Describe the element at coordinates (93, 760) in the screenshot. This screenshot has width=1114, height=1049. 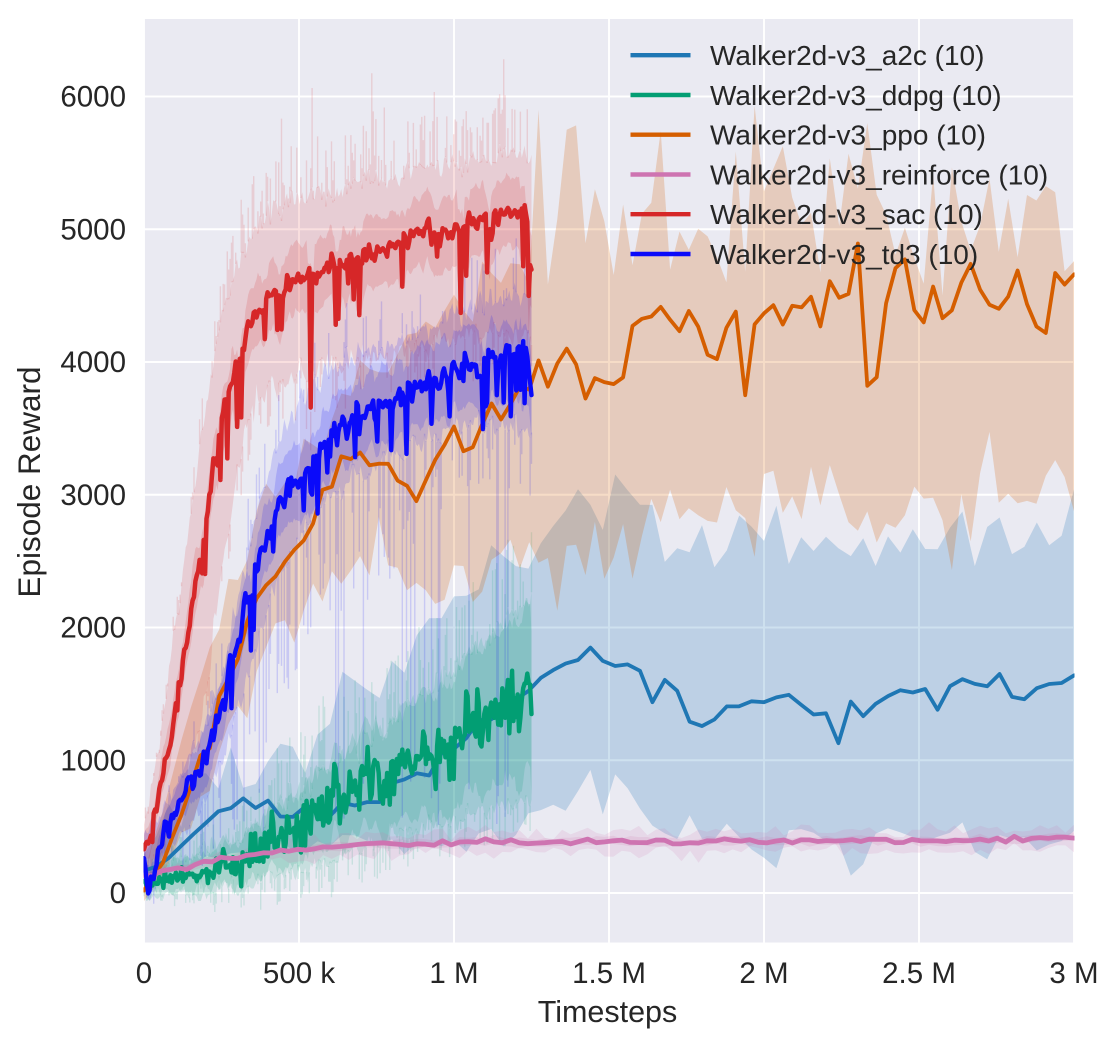
I see `svg-text: 1000` at that location.